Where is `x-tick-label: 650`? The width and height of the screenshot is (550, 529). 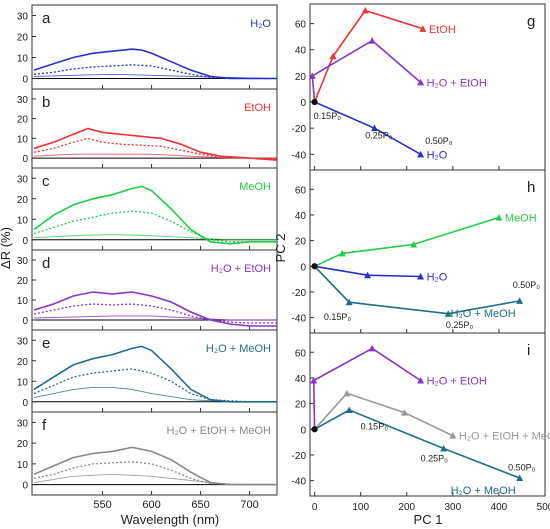
x-tick-label: 650 is located at coordinates (200, 505).